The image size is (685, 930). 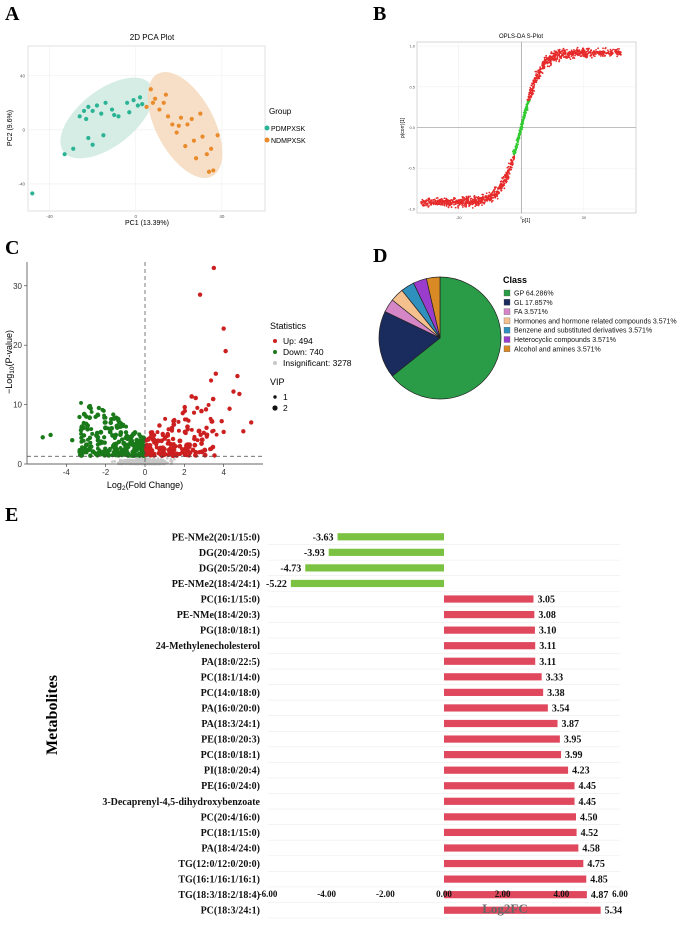 What do you see at coordinates (219, 880) in the screenshot?
I see `bar-category-label: TG(16:1/16:1/16:1)` at bounding box center [219, 880].